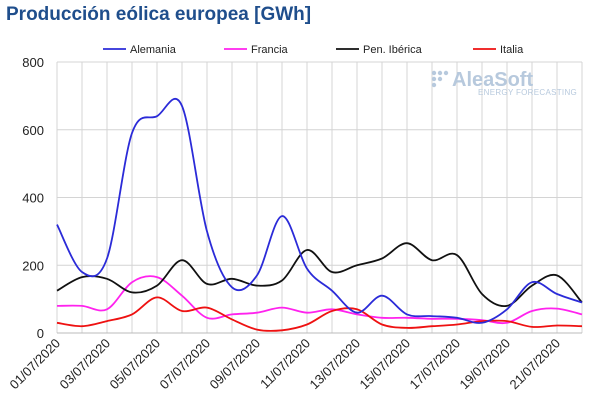 The image size is (600, 418). Describe the element at coordinates (33, 265) in the screenshot. I see `y-tick-label: 200` at that location.